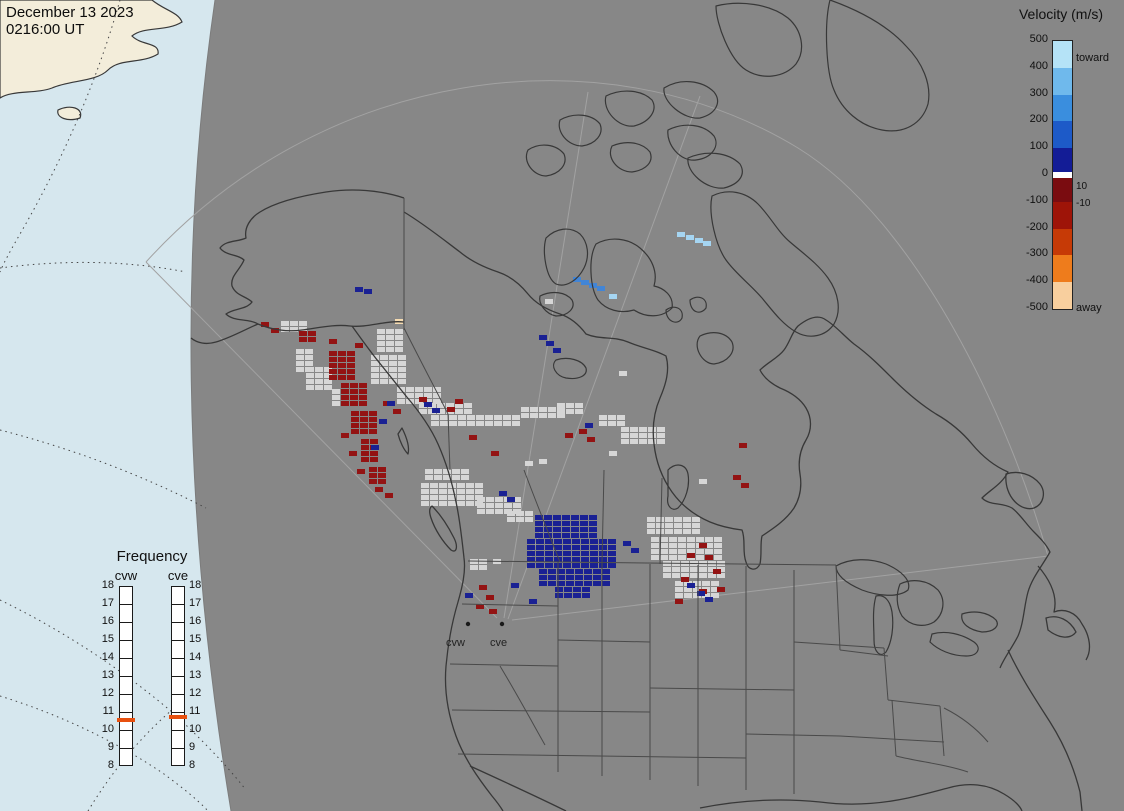 This screenshot has width=1124, height=811. I want to click on colorbar-segment, so click(1062, 189).